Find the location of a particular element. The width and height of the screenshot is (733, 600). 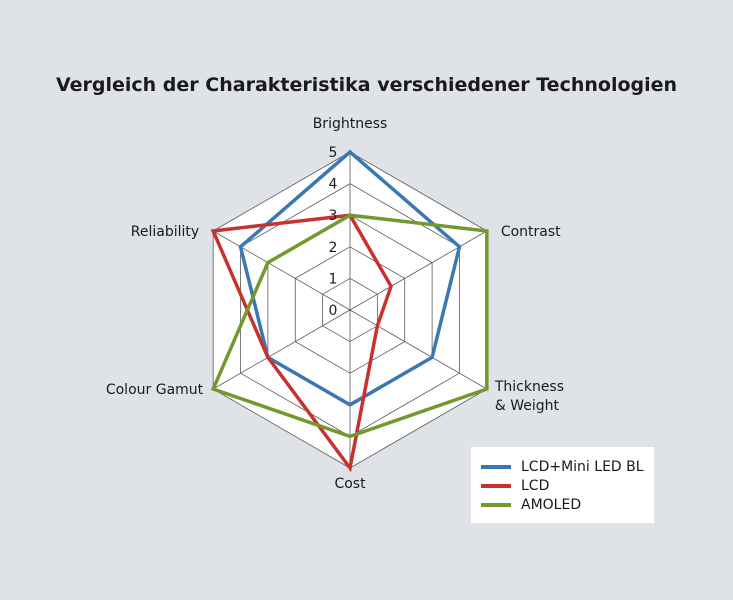

radar-ticks: 0 1 2 3 4 5 is located at coordinates (333, 232).